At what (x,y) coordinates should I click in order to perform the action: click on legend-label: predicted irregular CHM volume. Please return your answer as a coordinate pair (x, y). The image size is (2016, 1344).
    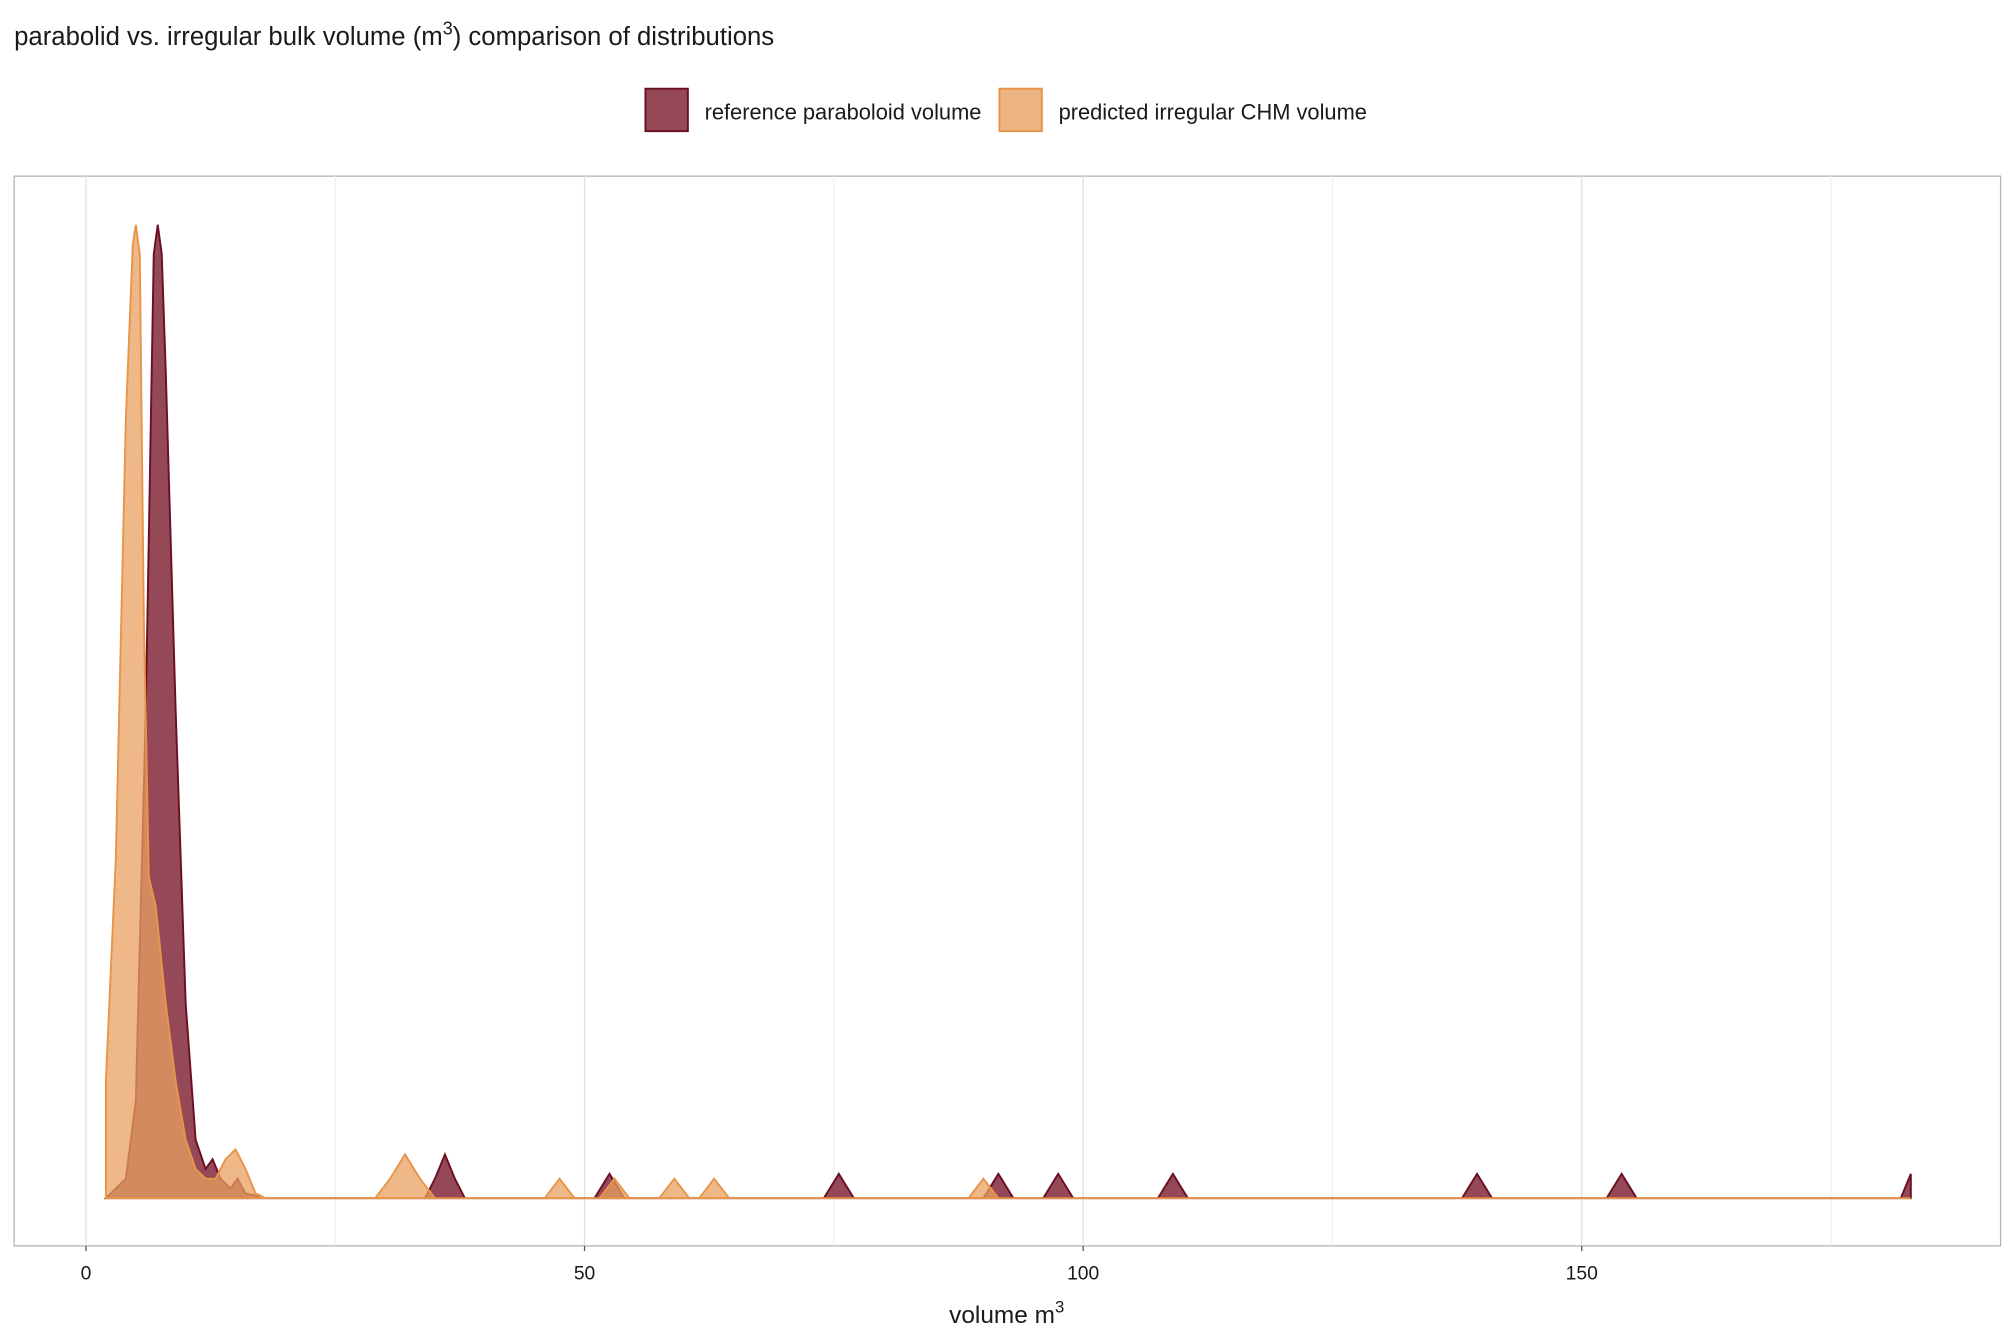
    Looking at the image, I should click on (1213, 112).